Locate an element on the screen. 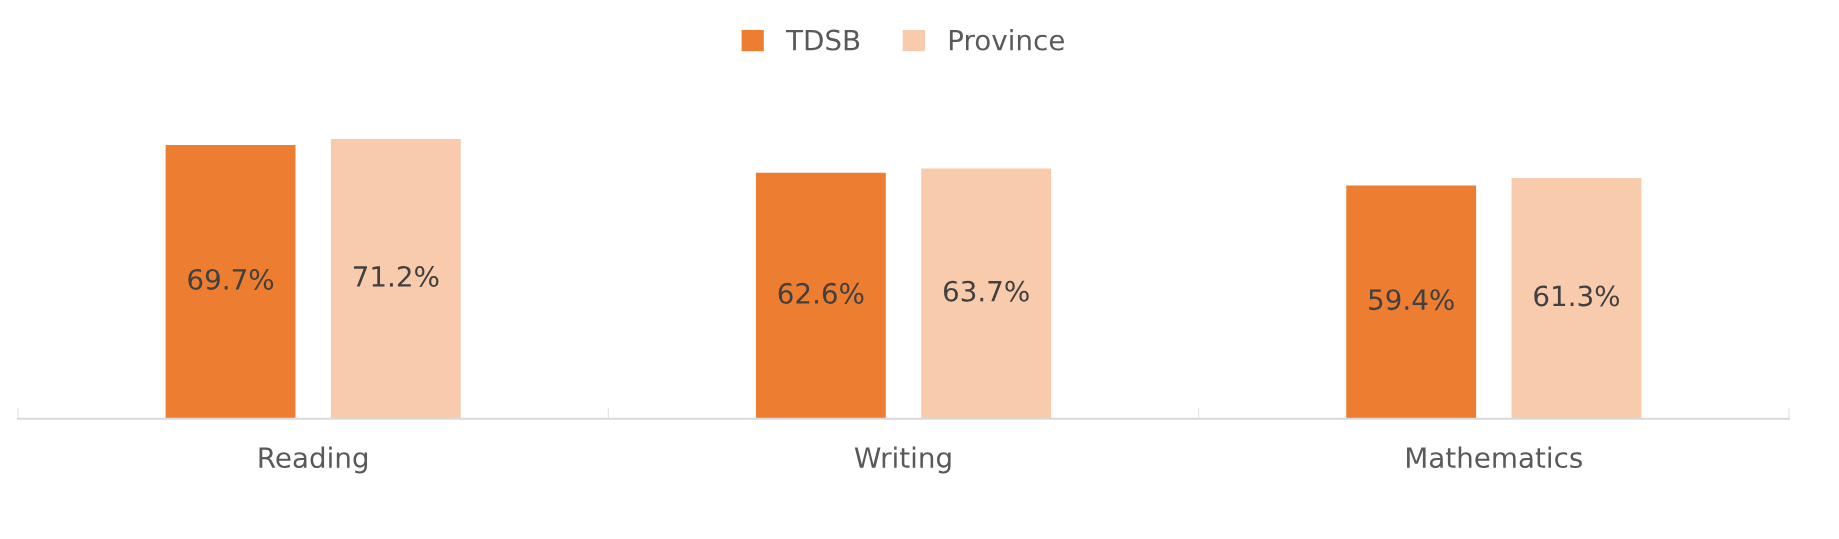 Image resolution: width=1839 pixels, height=539 pixels. legend-label: Province is located at coordinates (1006, 40).